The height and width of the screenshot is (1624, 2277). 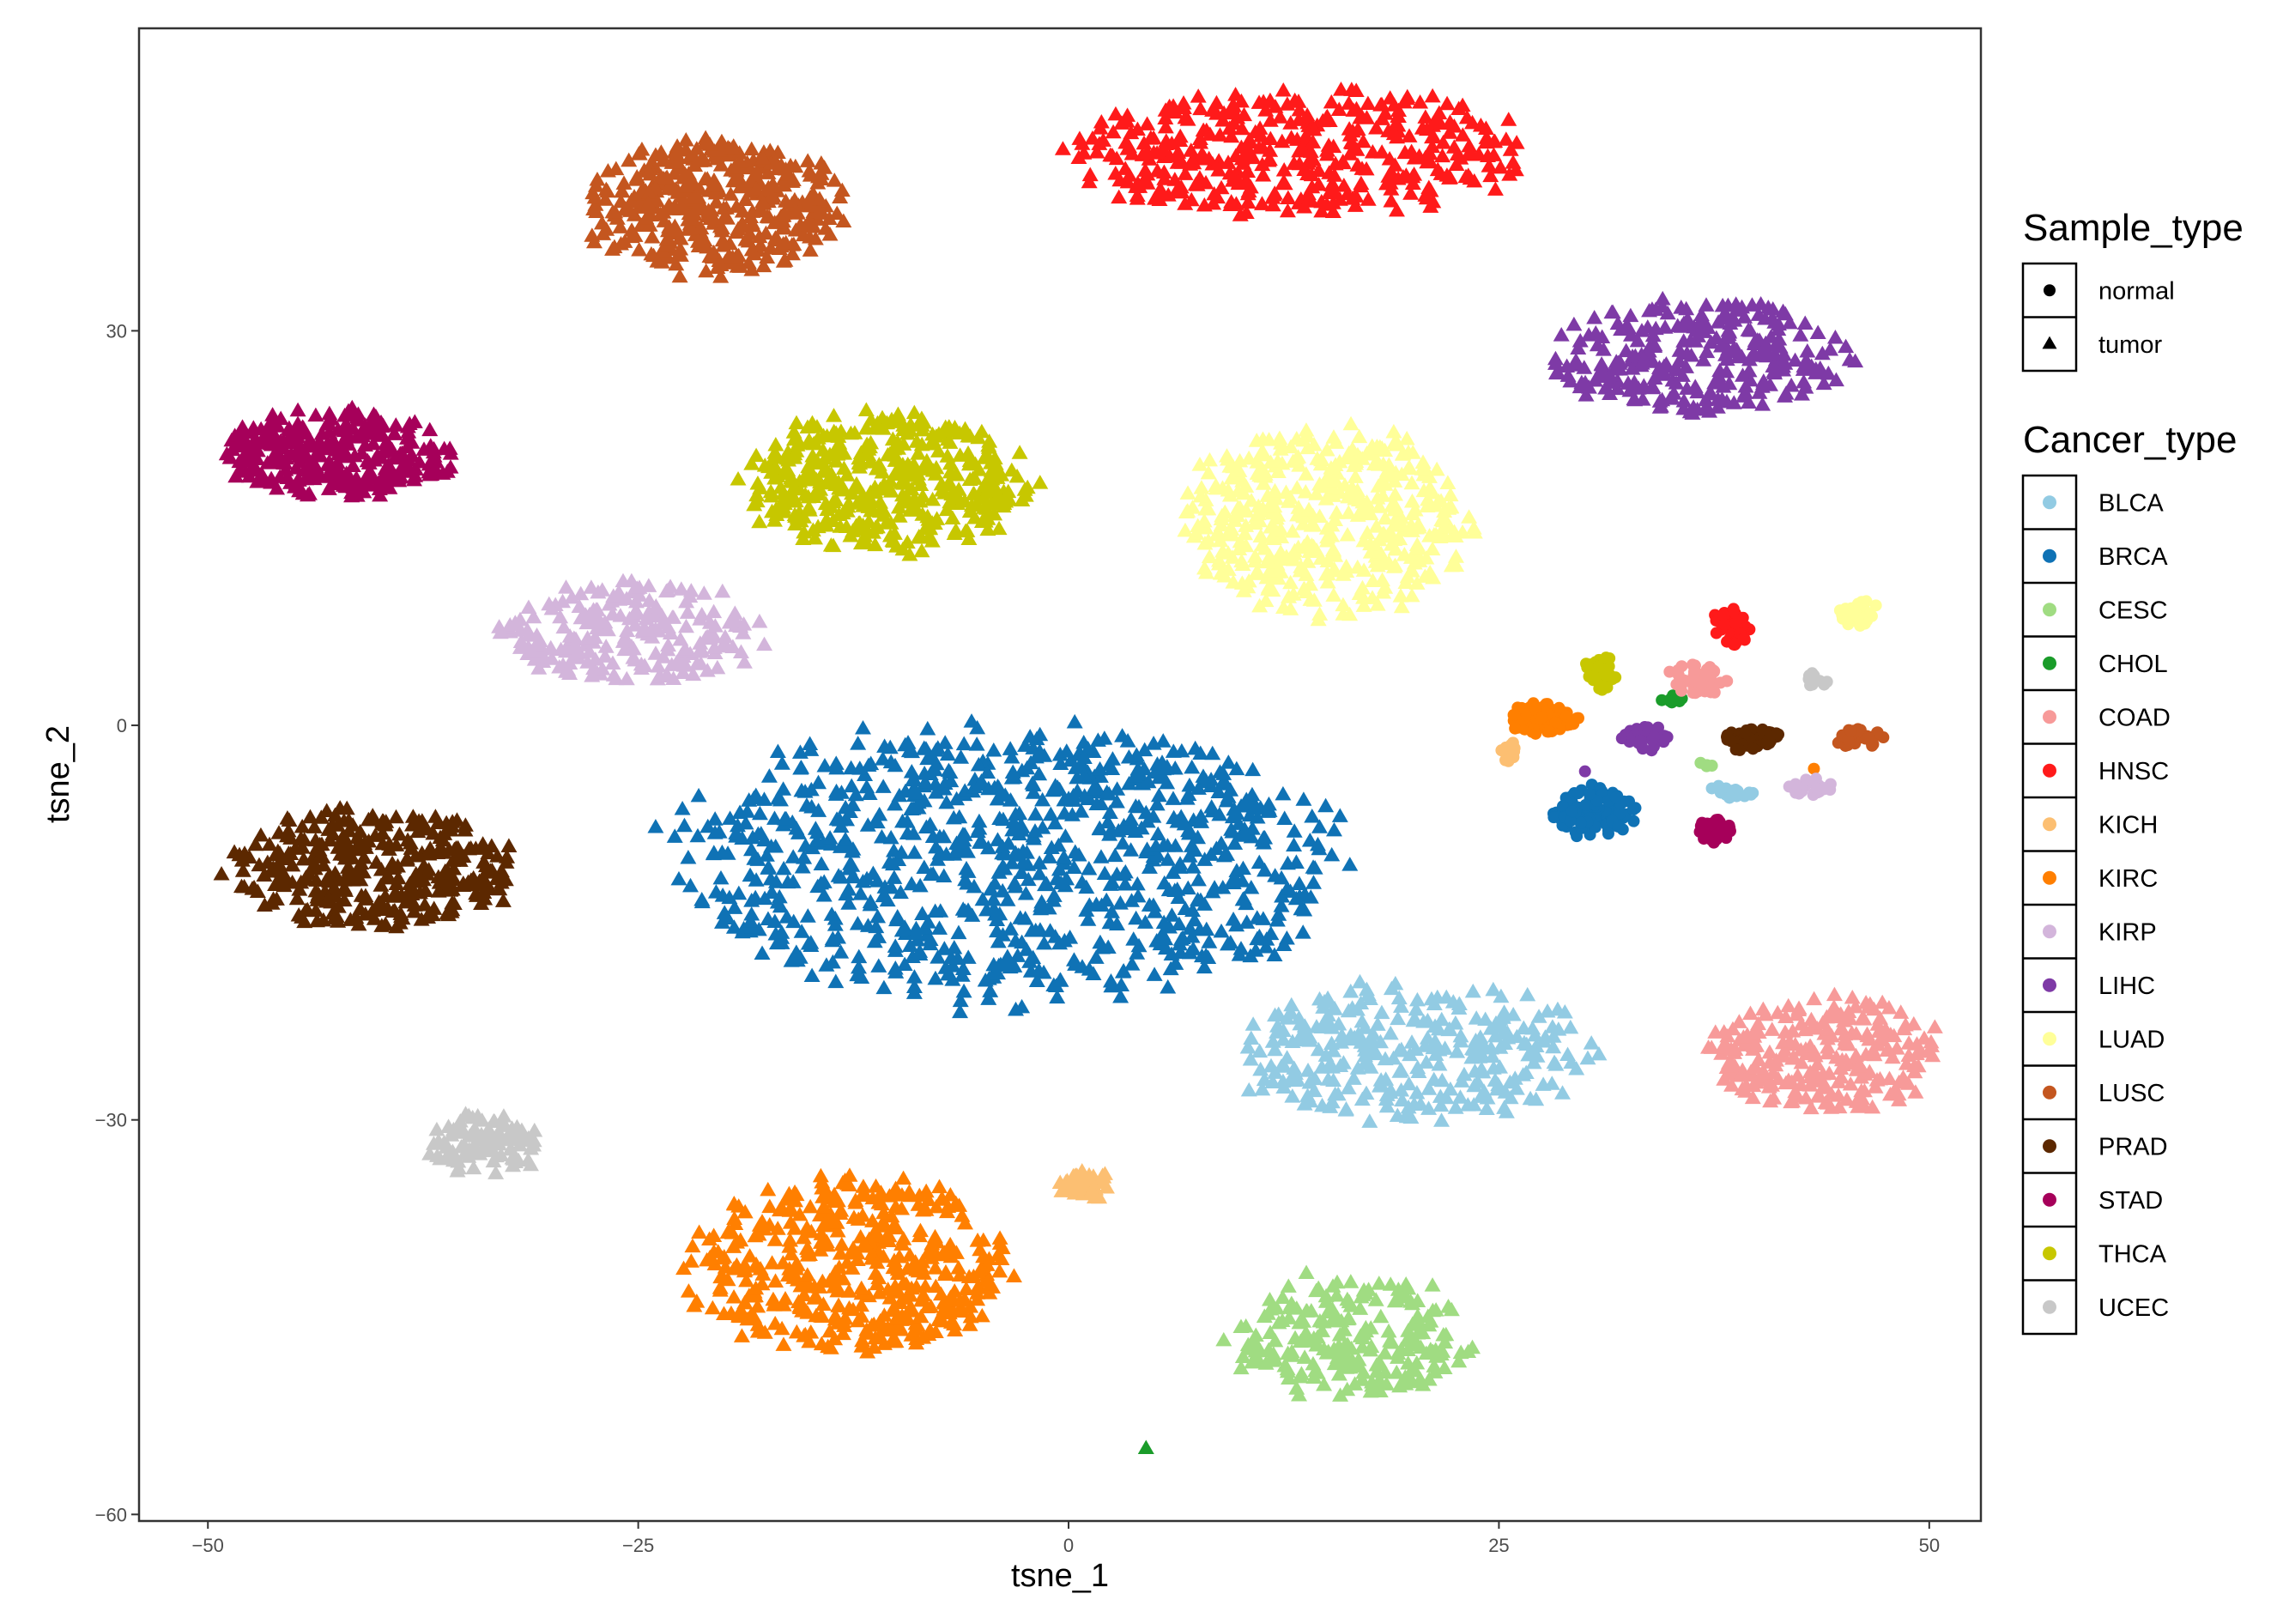 I want to click on cluster-brca-triangle, so click(x=1003, y=866).